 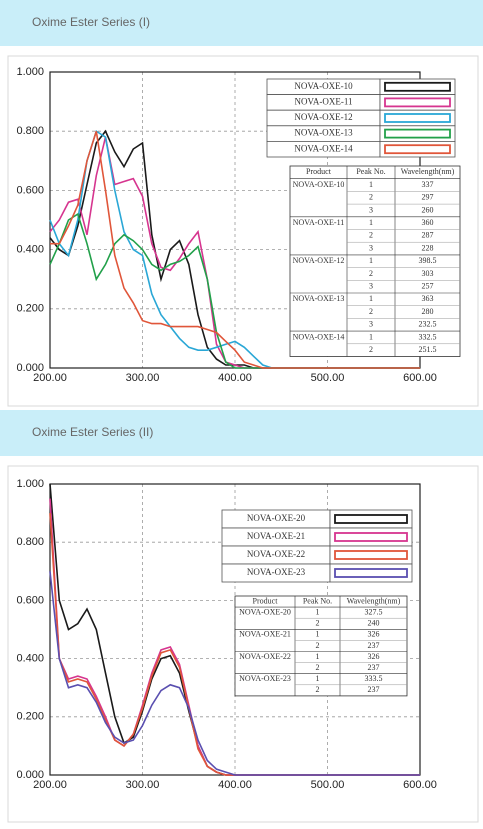 I want to click on table-wavelength: 228, so click(x=428, y=247).